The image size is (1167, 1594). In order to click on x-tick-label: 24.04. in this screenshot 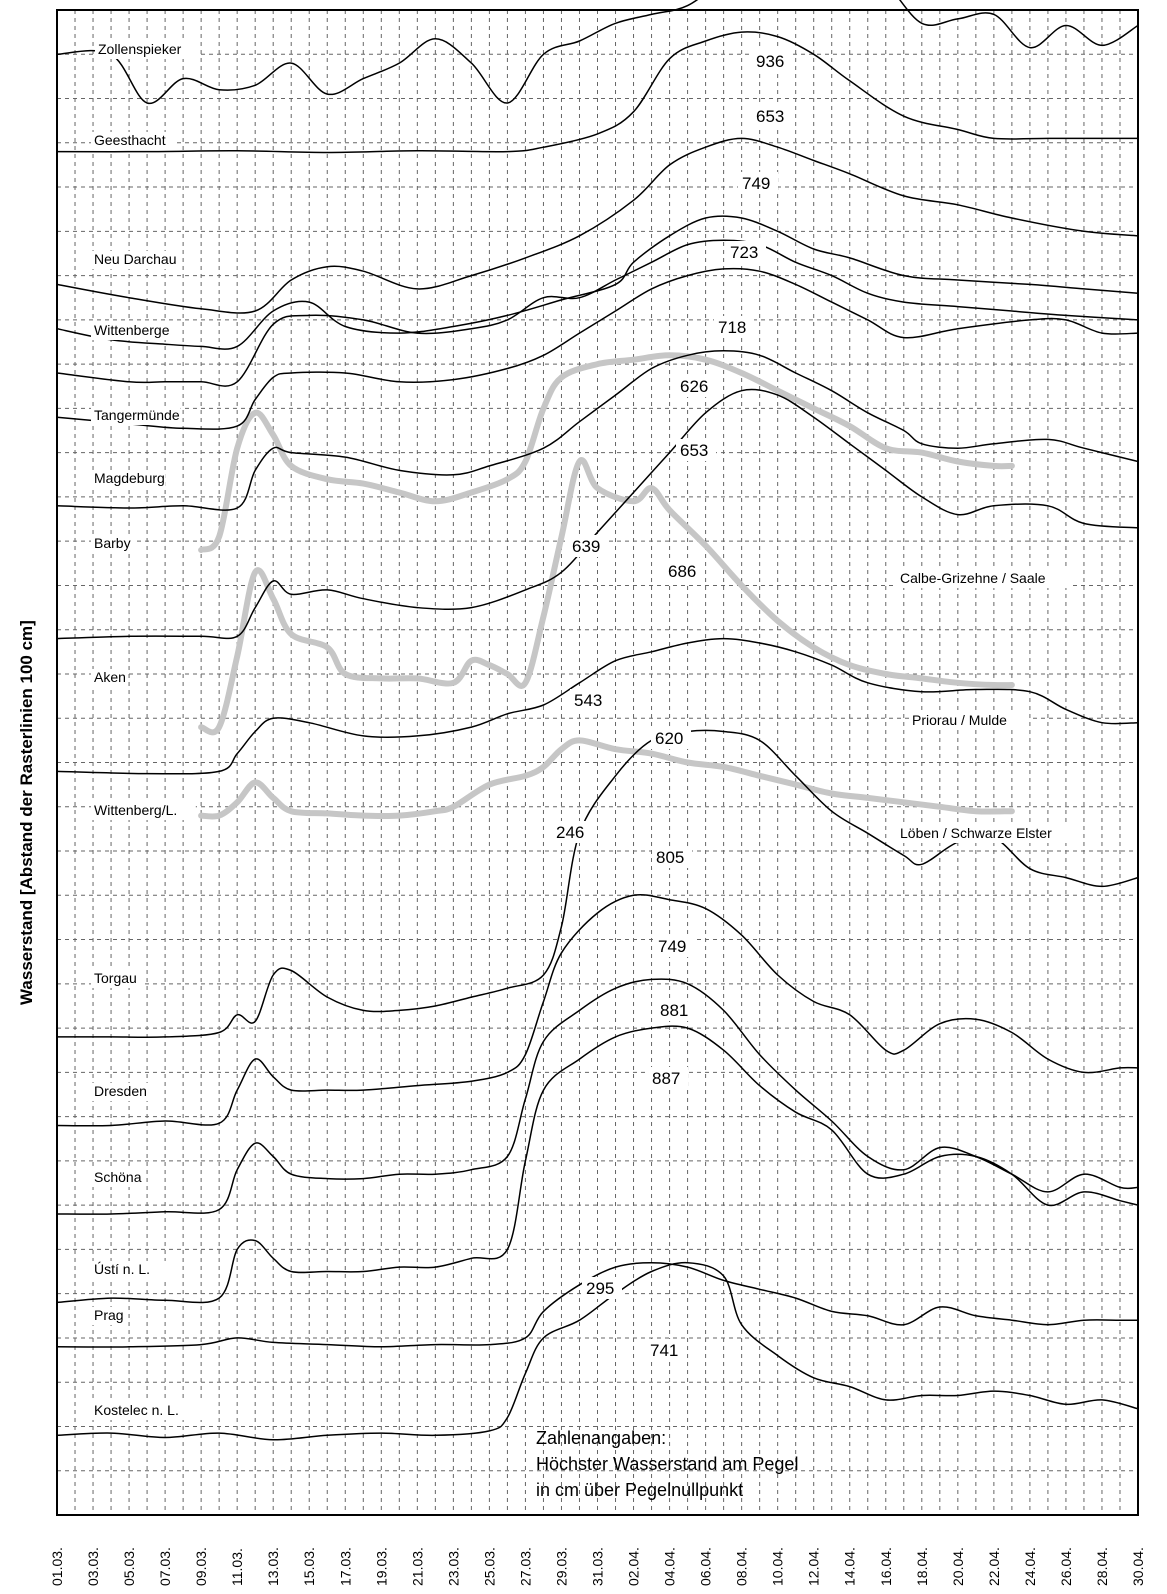, I will do `click(1030, 1566)`.